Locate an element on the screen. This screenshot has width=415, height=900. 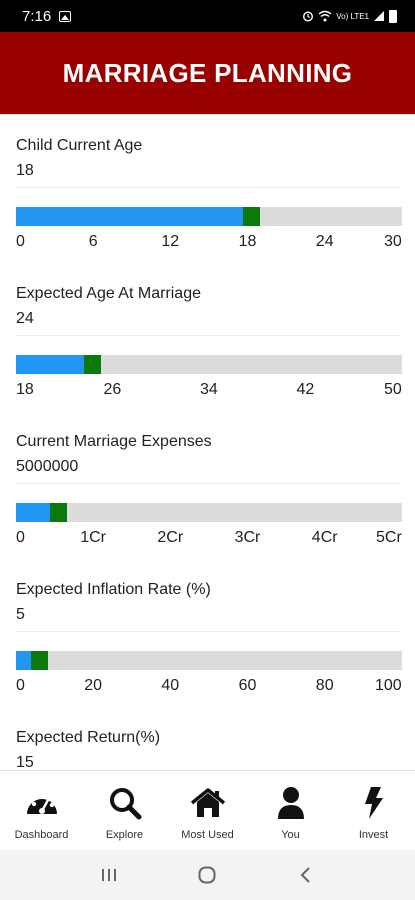
battery-icon is located at coordinates (393, 16).